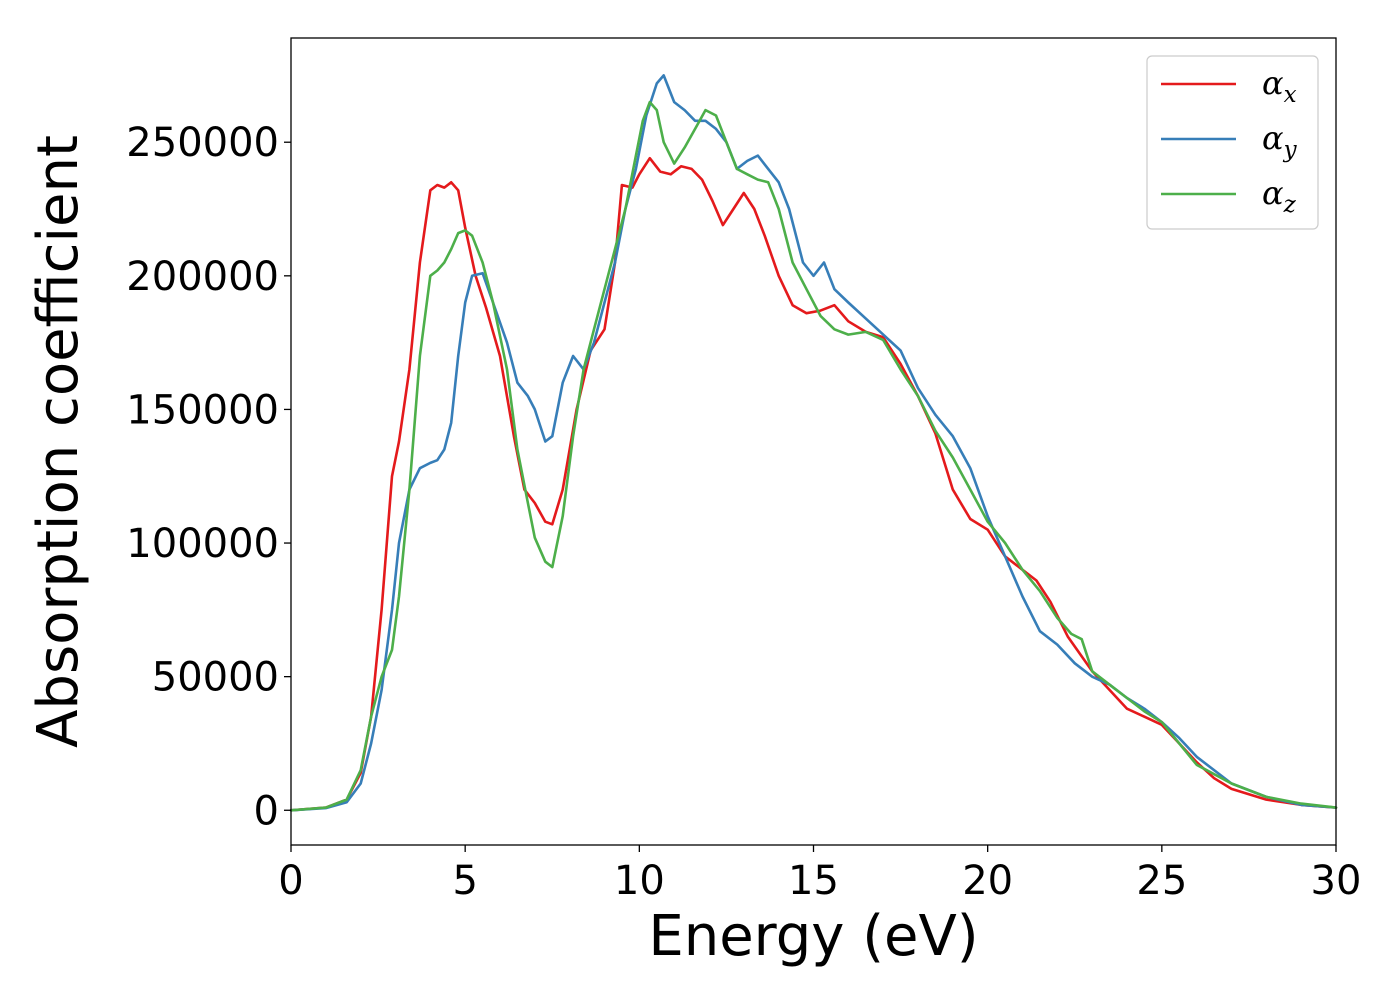 The width and height of the screenshot is (1400, 1000). Describe the element at coordinates (202, 143) in the screenshot. I see `y-tick-label: 250000` at that location.